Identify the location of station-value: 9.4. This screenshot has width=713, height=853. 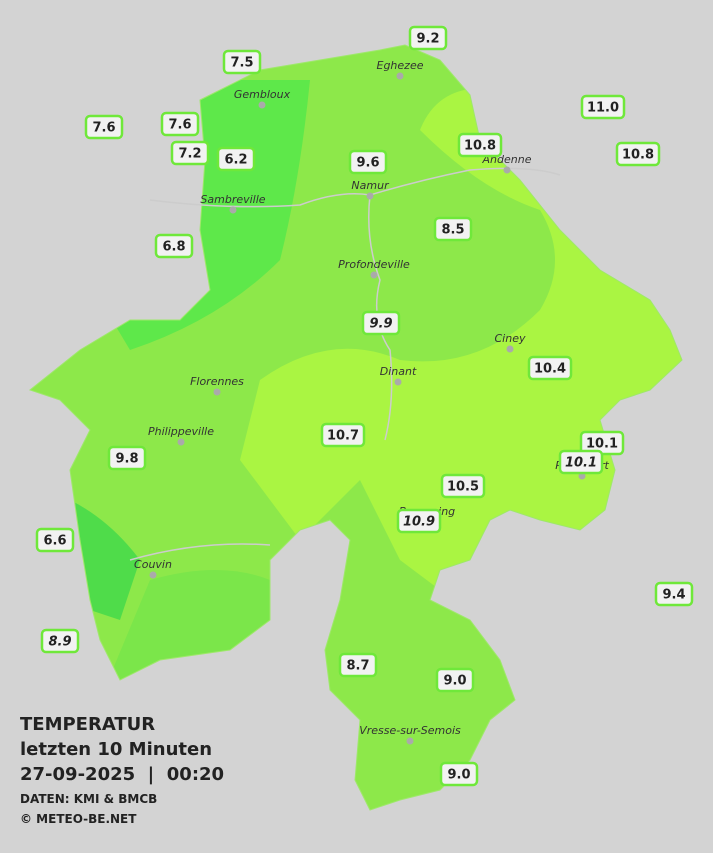
(673, 595).